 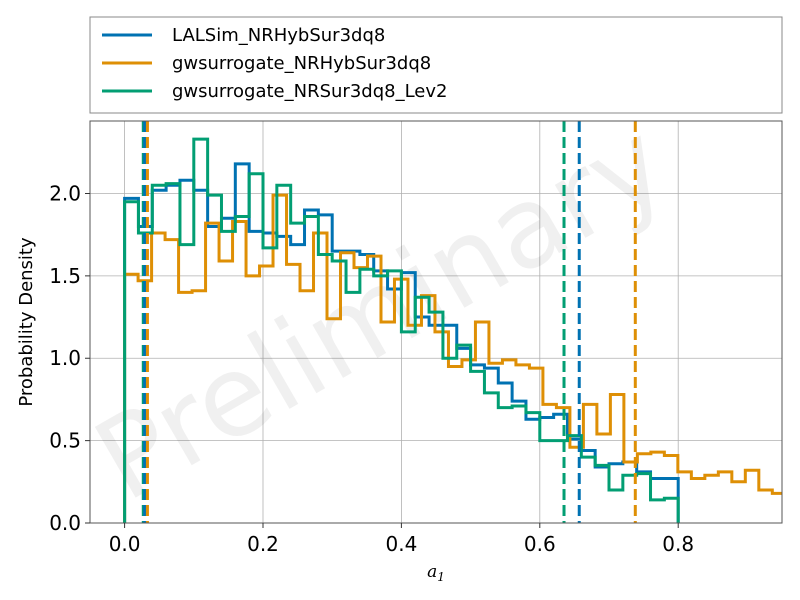 I want to click on x-tick-label: 0.2, so click(x=263, y=544).